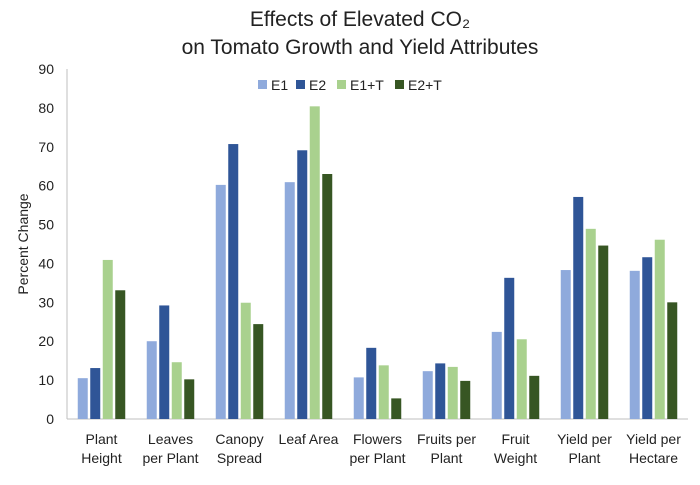 The image size is (700, 485). What do you see at coordinates (46, 108) in the screenshot?
I see `y-tick-label: 80` at bounding box center [46, 108].